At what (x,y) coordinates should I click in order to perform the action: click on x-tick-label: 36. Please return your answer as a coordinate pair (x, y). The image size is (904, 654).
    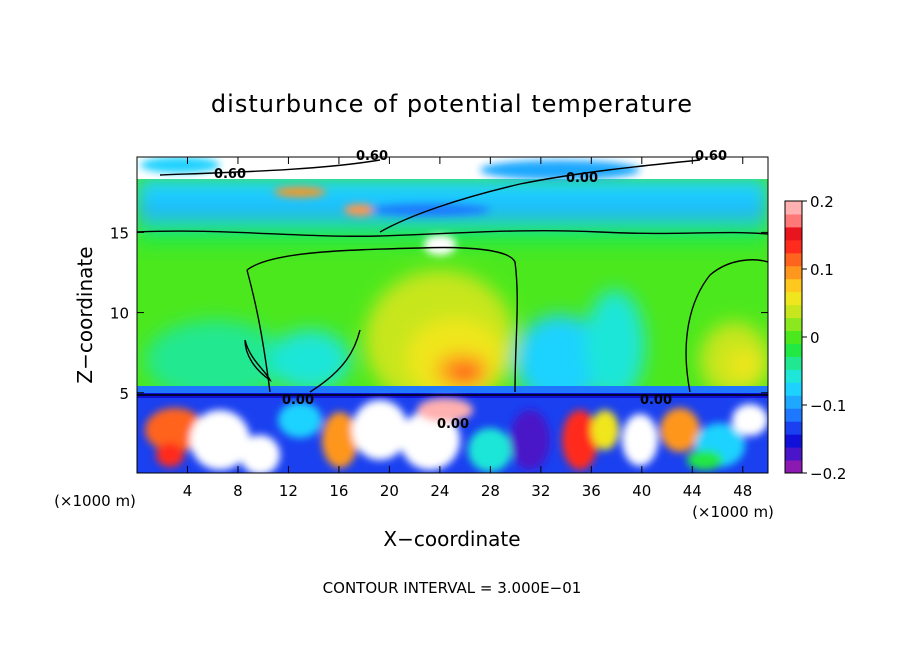
    Looking at the image, I should click on (591, 491).